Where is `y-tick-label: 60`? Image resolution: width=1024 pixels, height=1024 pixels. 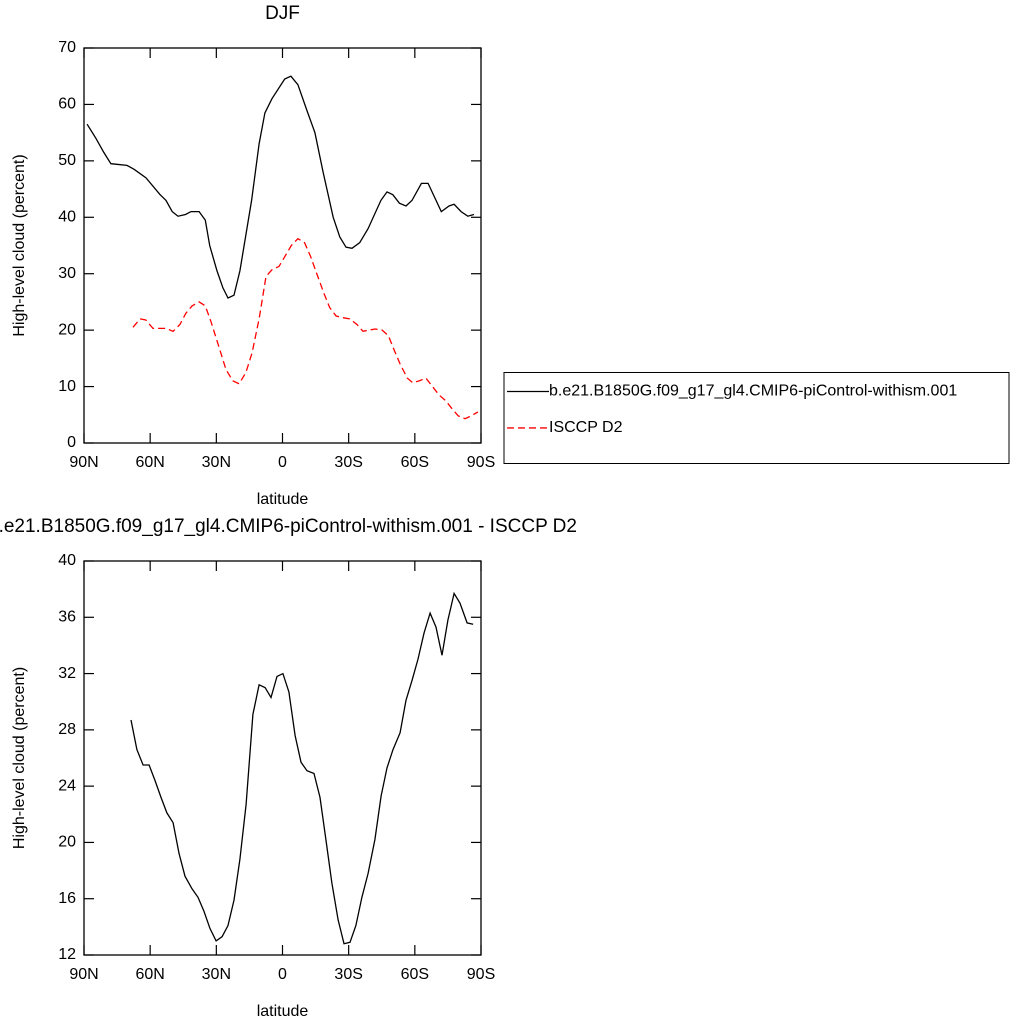 y-tick-label: 60 is located at coordinates (67, 104).